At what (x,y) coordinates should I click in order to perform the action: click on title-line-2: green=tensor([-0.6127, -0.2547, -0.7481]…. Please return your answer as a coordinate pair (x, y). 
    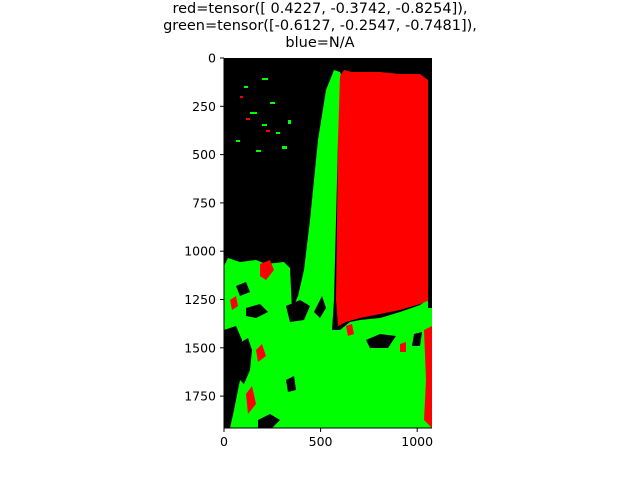
    Looking at the image, I should click on (320, 26).